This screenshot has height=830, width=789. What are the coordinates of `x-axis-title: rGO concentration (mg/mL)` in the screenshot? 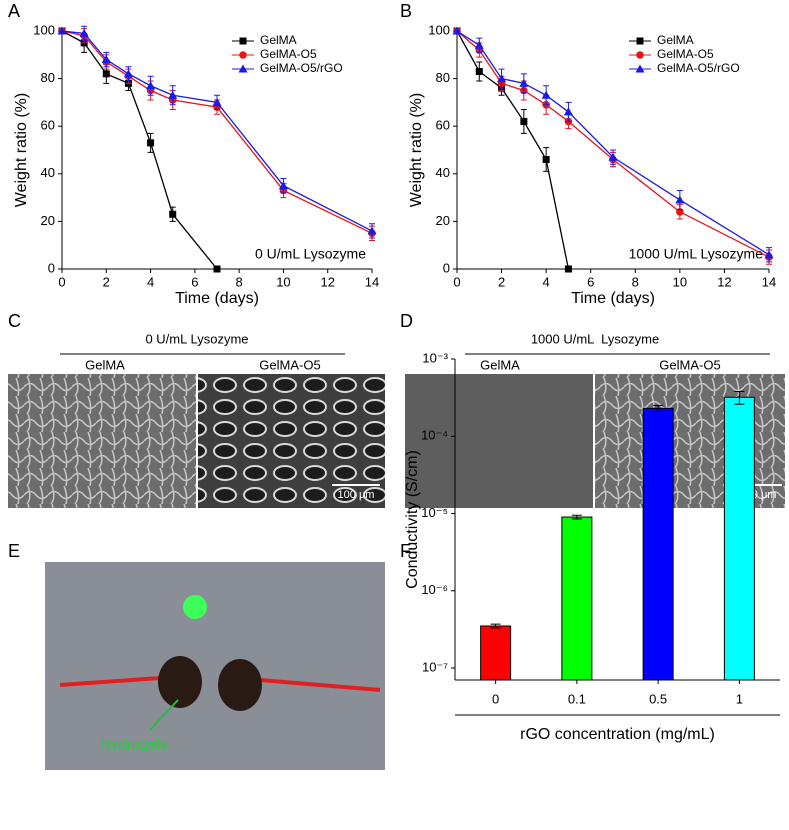 It's located at (617, 734).